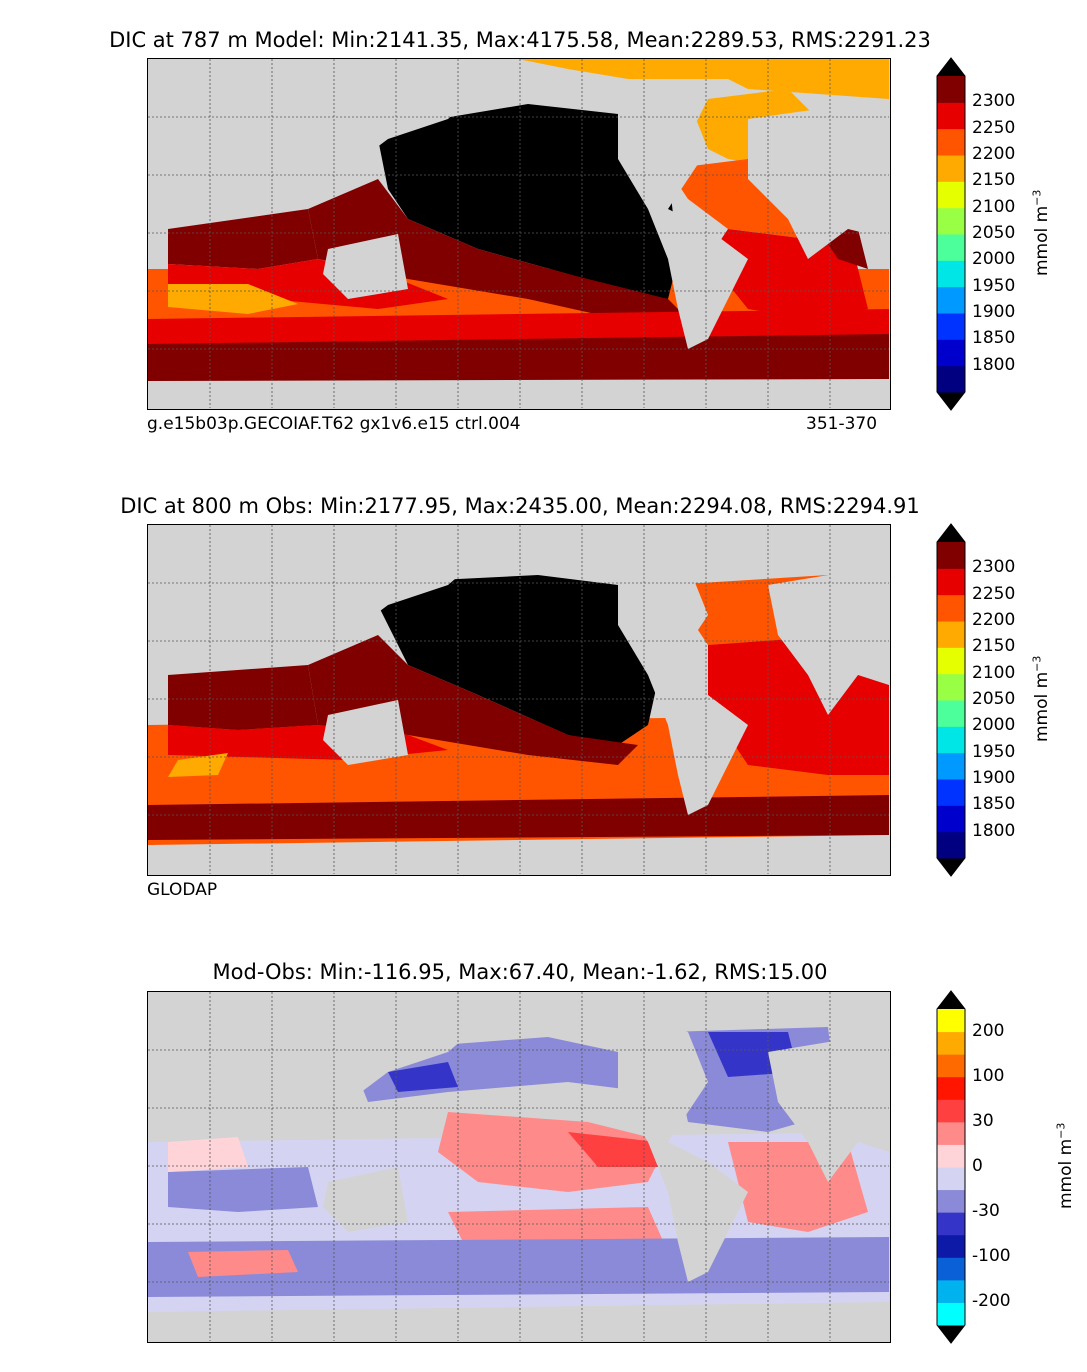 The width and height of the screenshot is (1087, 1372). Describe the element at coordinates (951, 401) in the screenshot. I see `panel1-colorbar-extend-low` at that location.